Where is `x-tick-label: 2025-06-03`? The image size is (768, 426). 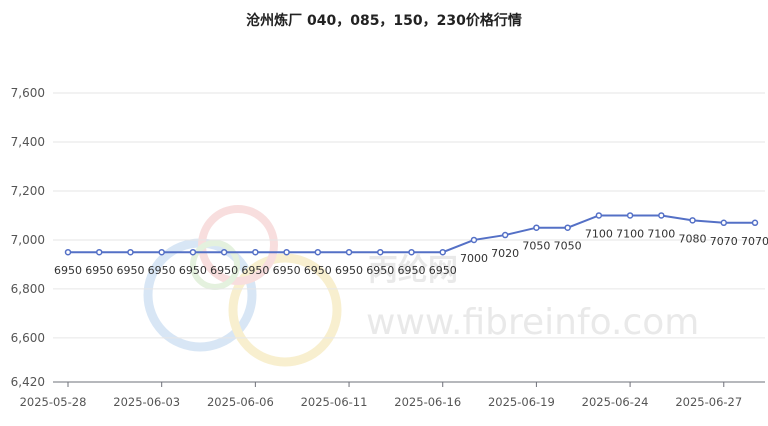
x-tick-label: 2025-06-03 is located at coordinates (146, 402).